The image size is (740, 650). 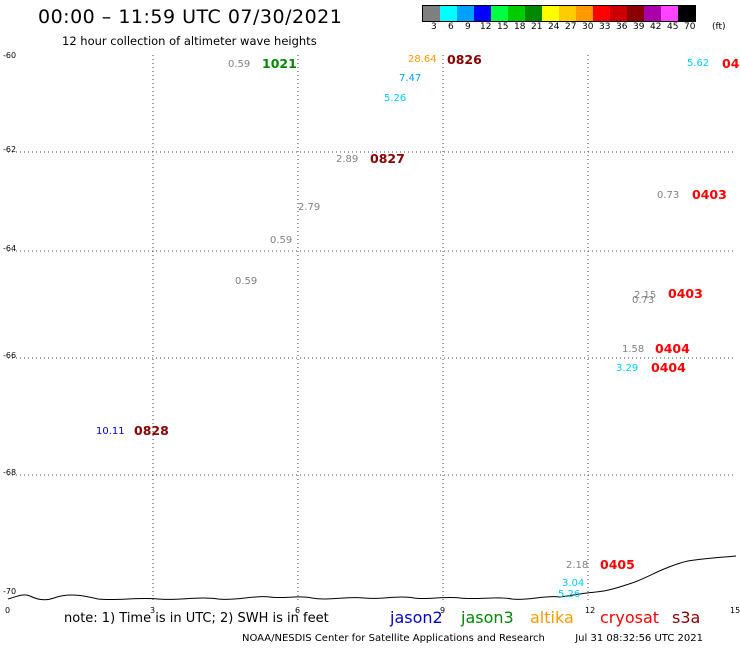 What do you see at coordinates (698, 63) in the screenshot?
I see `wave-height-value: 5.62` at bounding box center [698, 63].